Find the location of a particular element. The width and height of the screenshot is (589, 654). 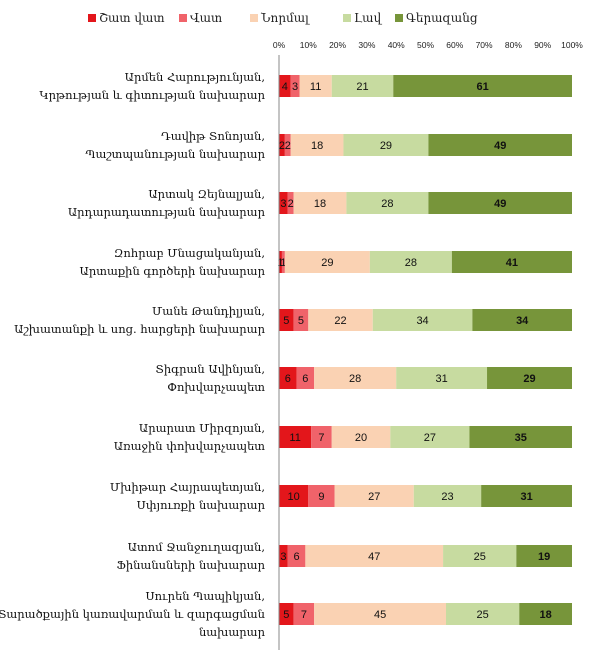

category-label: Արտաքին գործերի նախարար is located at coordinates (173, 271).